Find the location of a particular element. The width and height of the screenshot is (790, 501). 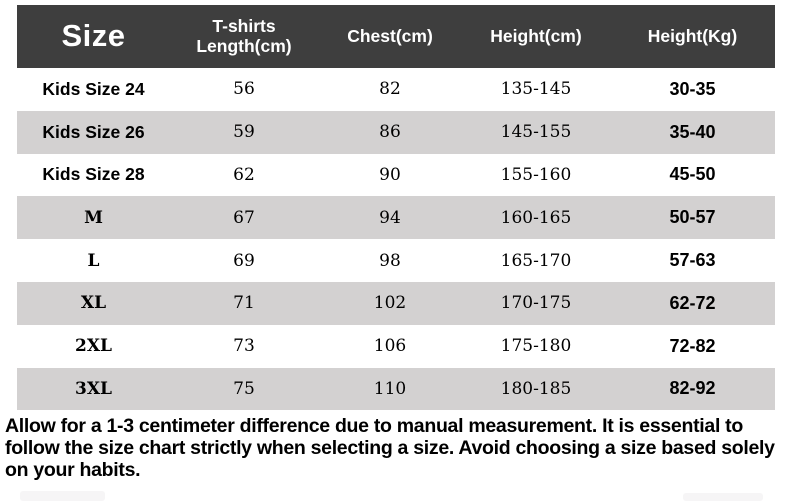

header-tshirt-length: T-shirts Length(cm) is located at coordinates (244, 36).